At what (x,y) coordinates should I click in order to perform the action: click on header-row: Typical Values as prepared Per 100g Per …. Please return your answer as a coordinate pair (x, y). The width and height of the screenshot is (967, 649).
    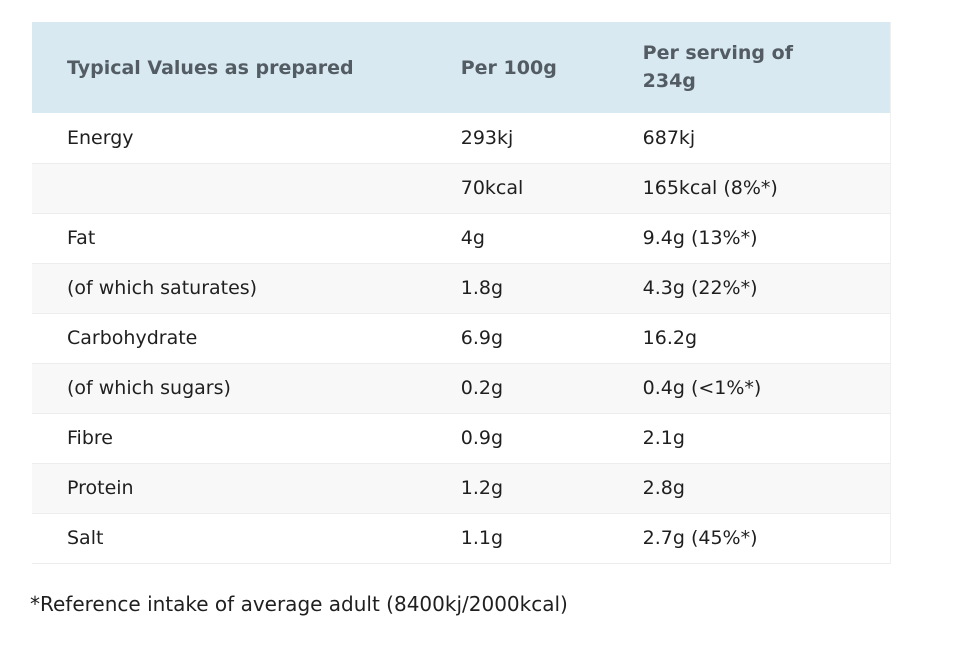
    Looking at the image, I should click on (461, 67).